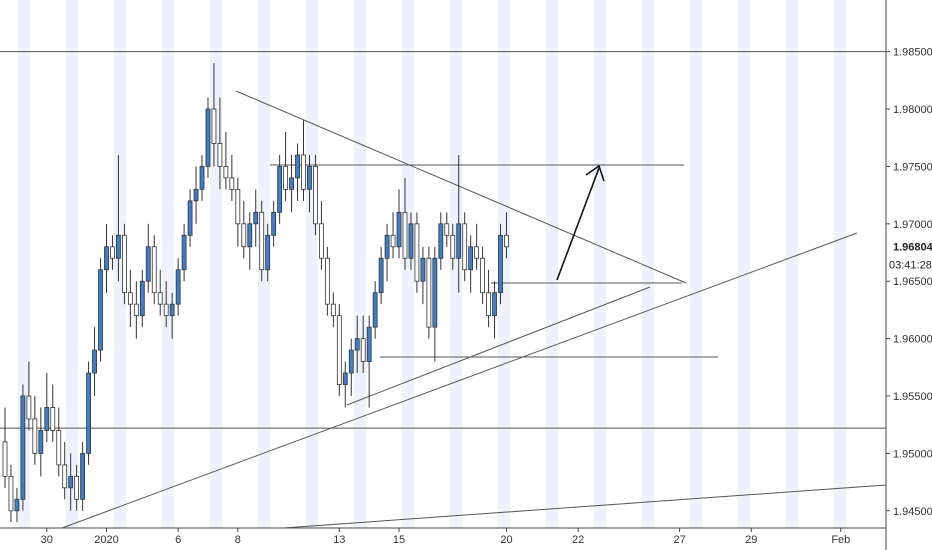 Image resolution: width=932 pixels, height=550 pixels. Describe the element at coordinates (840, 540) in the screenshot. I see `x-tick-label: Feb` at that location.